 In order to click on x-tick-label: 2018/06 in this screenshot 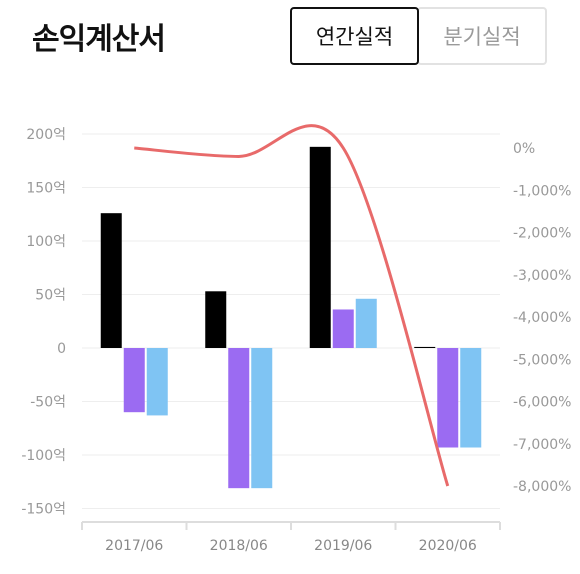, I will do `click(239, 546)`.